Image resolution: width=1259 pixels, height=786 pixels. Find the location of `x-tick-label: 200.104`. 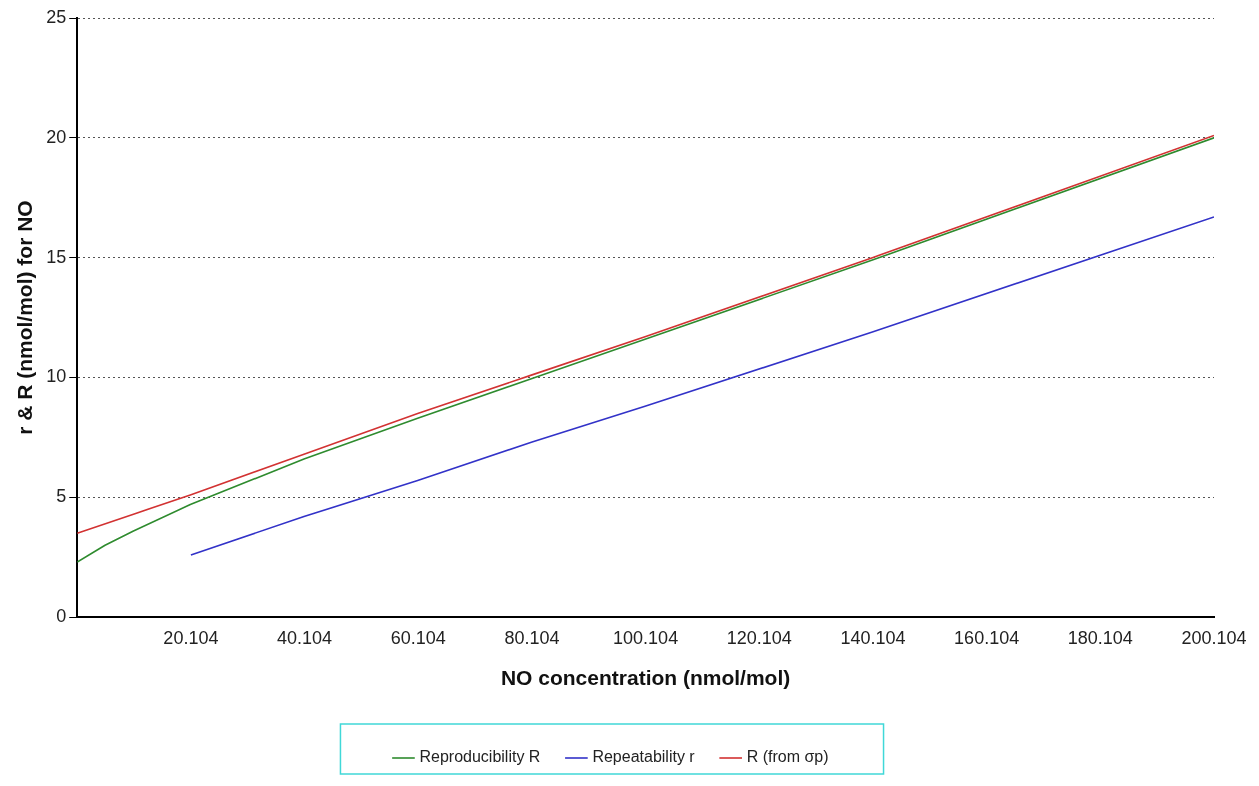

x-tick-label: 200.104 is located at coordinates (1214, 637).